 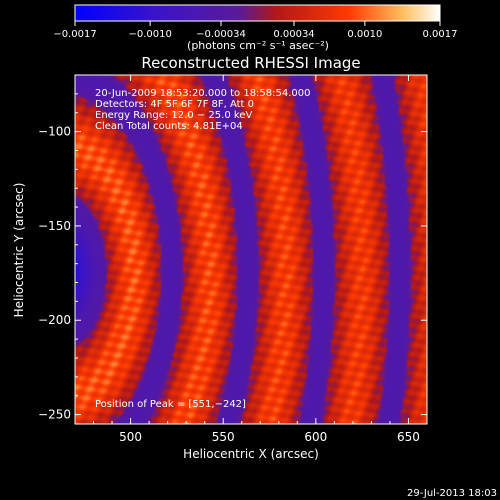 I want to click on y-tick-label: −150, so click(x=54, y=226).